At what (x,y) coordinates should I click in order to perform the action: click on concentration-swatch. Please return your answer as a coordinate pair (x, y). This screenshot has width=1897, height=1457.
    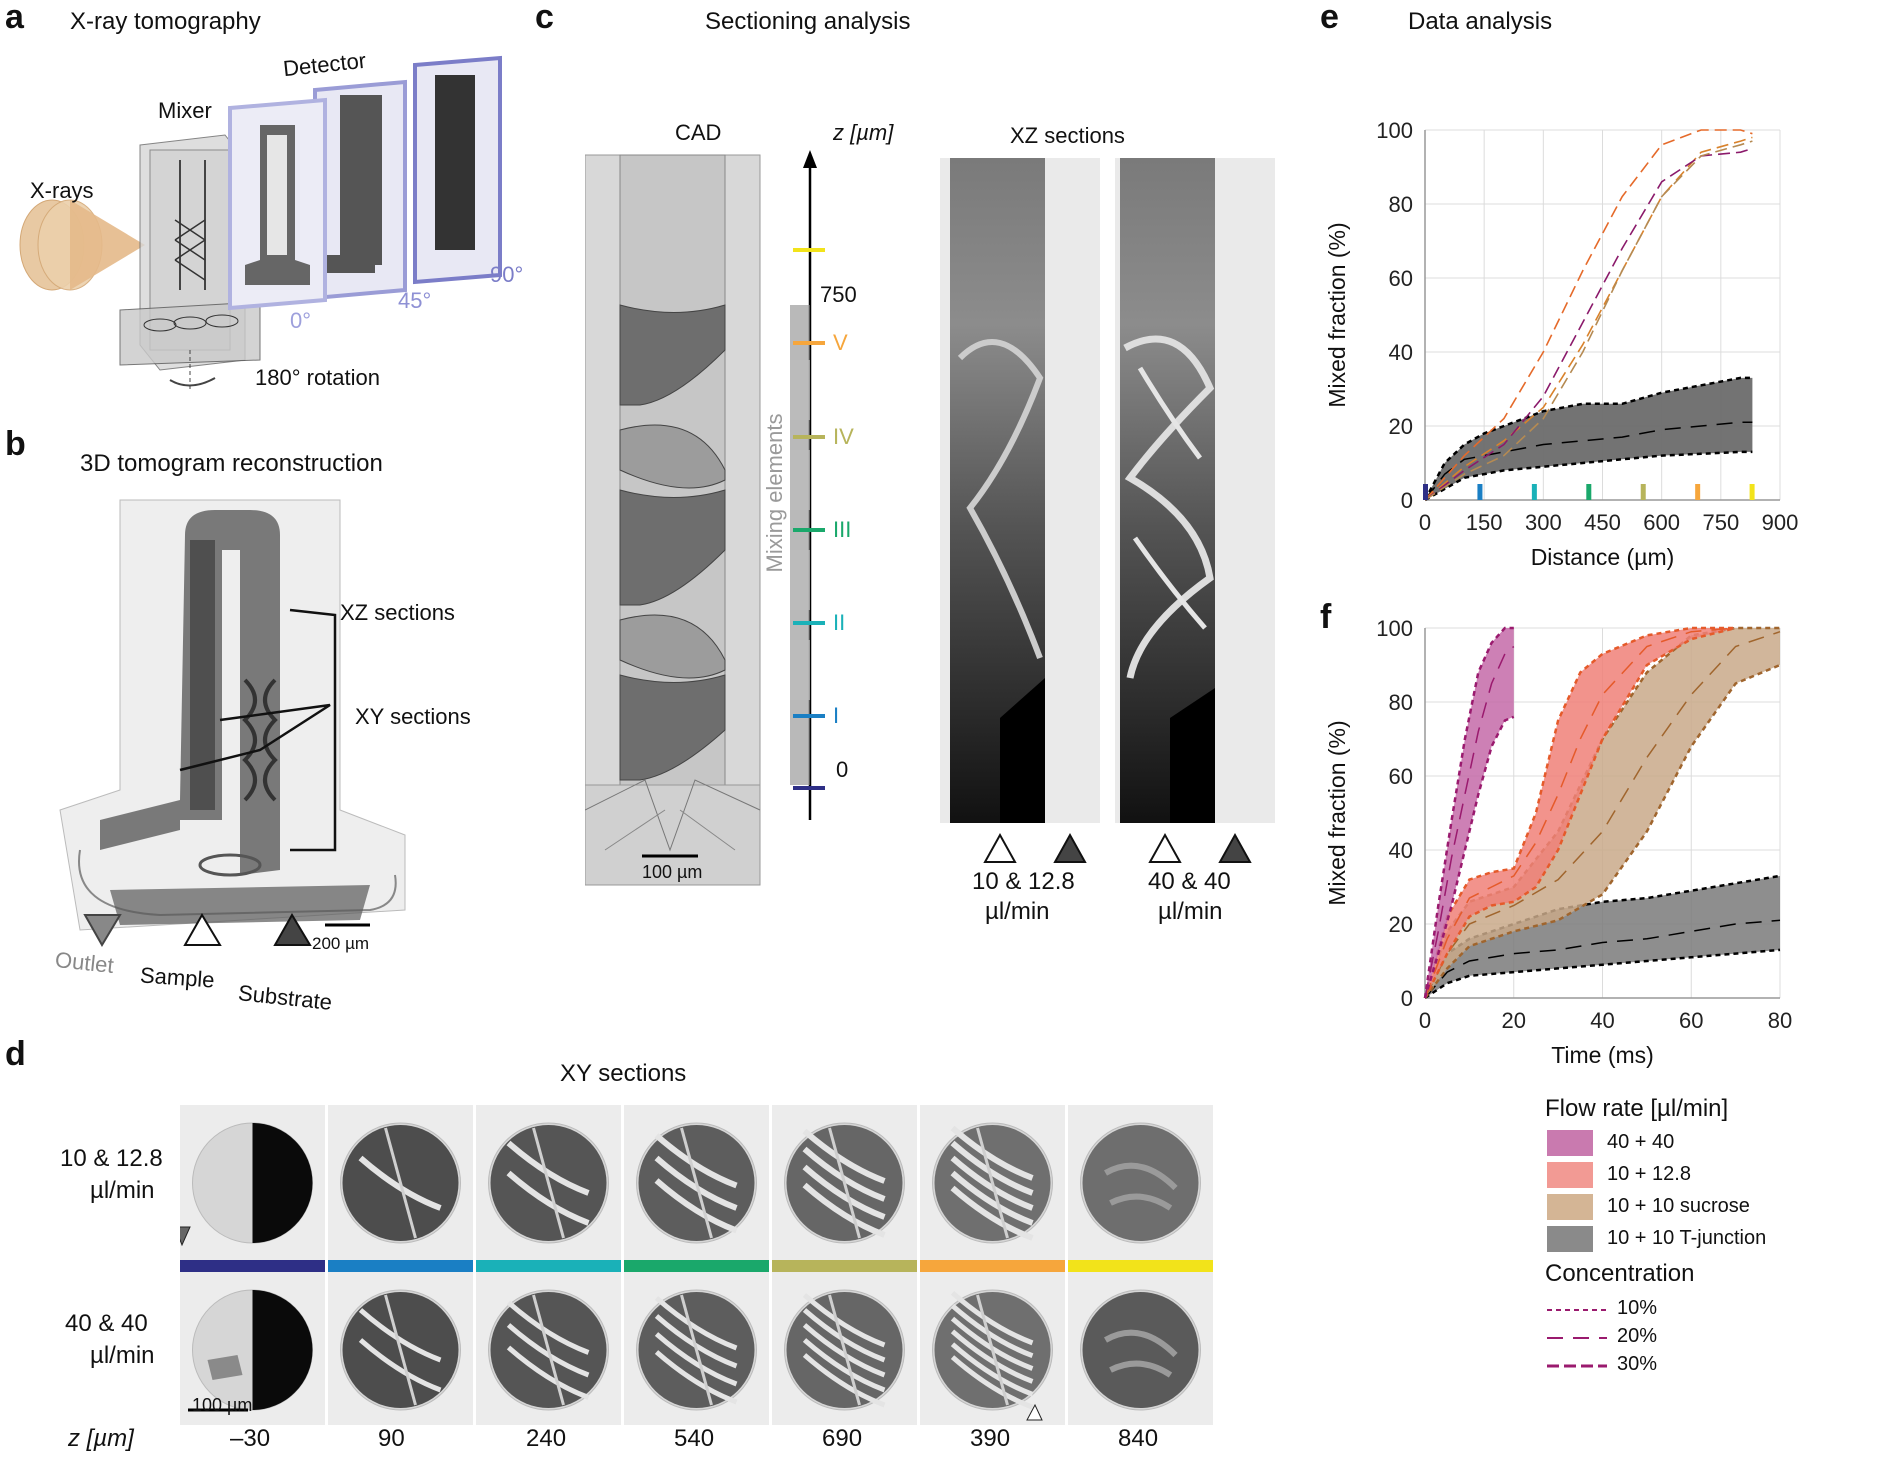
    Looking at the image, I should click on (1577, 1338).